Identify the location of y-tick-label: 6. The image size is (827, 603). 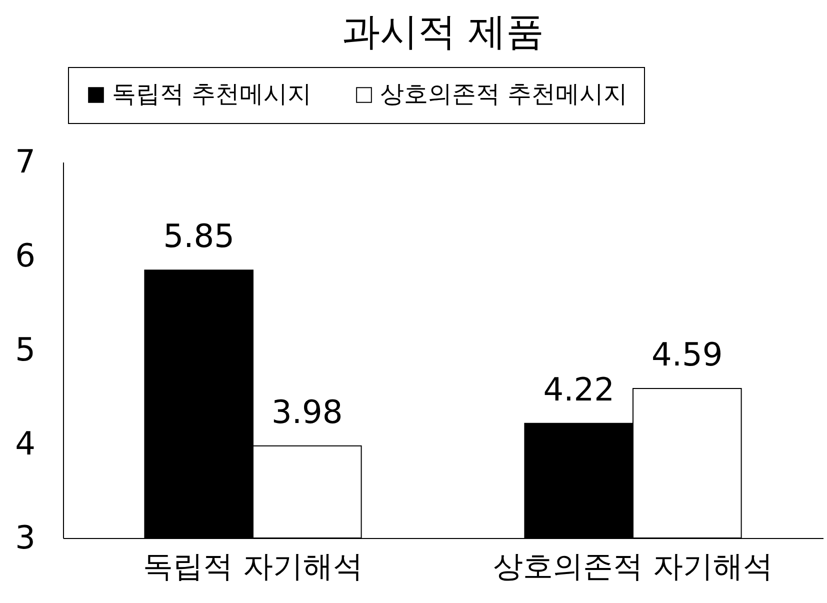
(25, 255).